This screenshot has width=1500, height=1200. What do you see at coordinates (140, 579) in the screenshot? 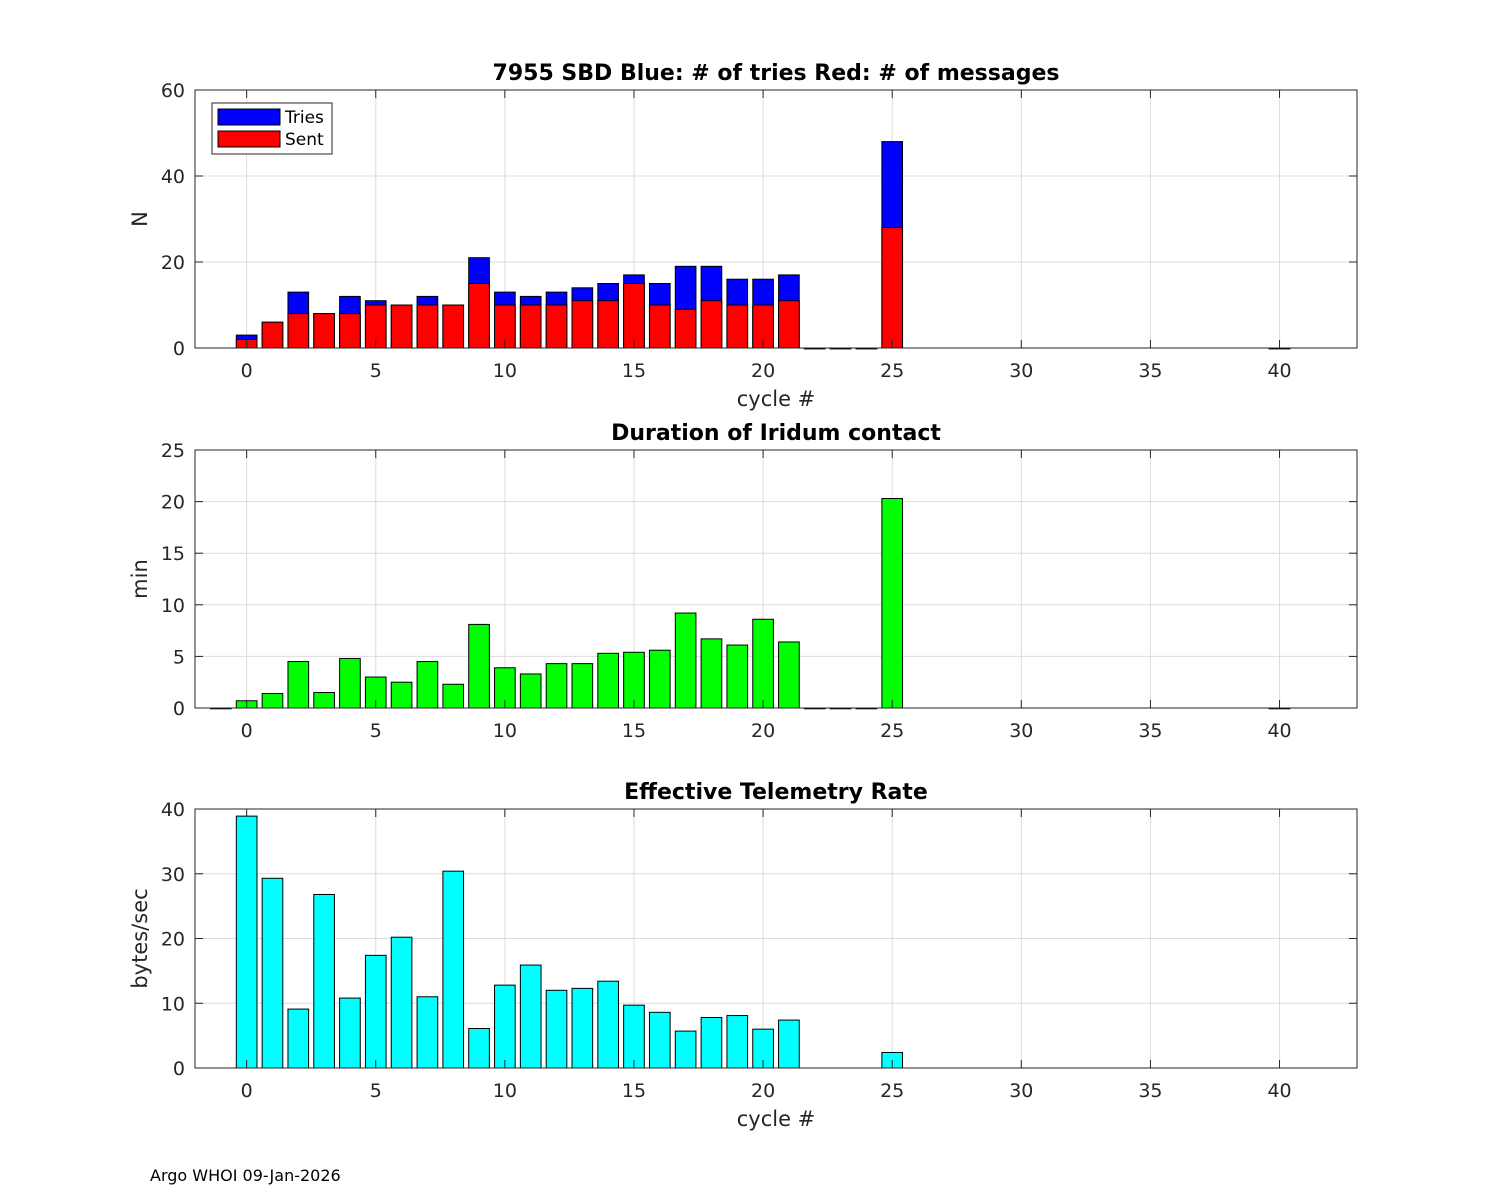
I see `y-axis-label: min` at bounding box center [140, 579].